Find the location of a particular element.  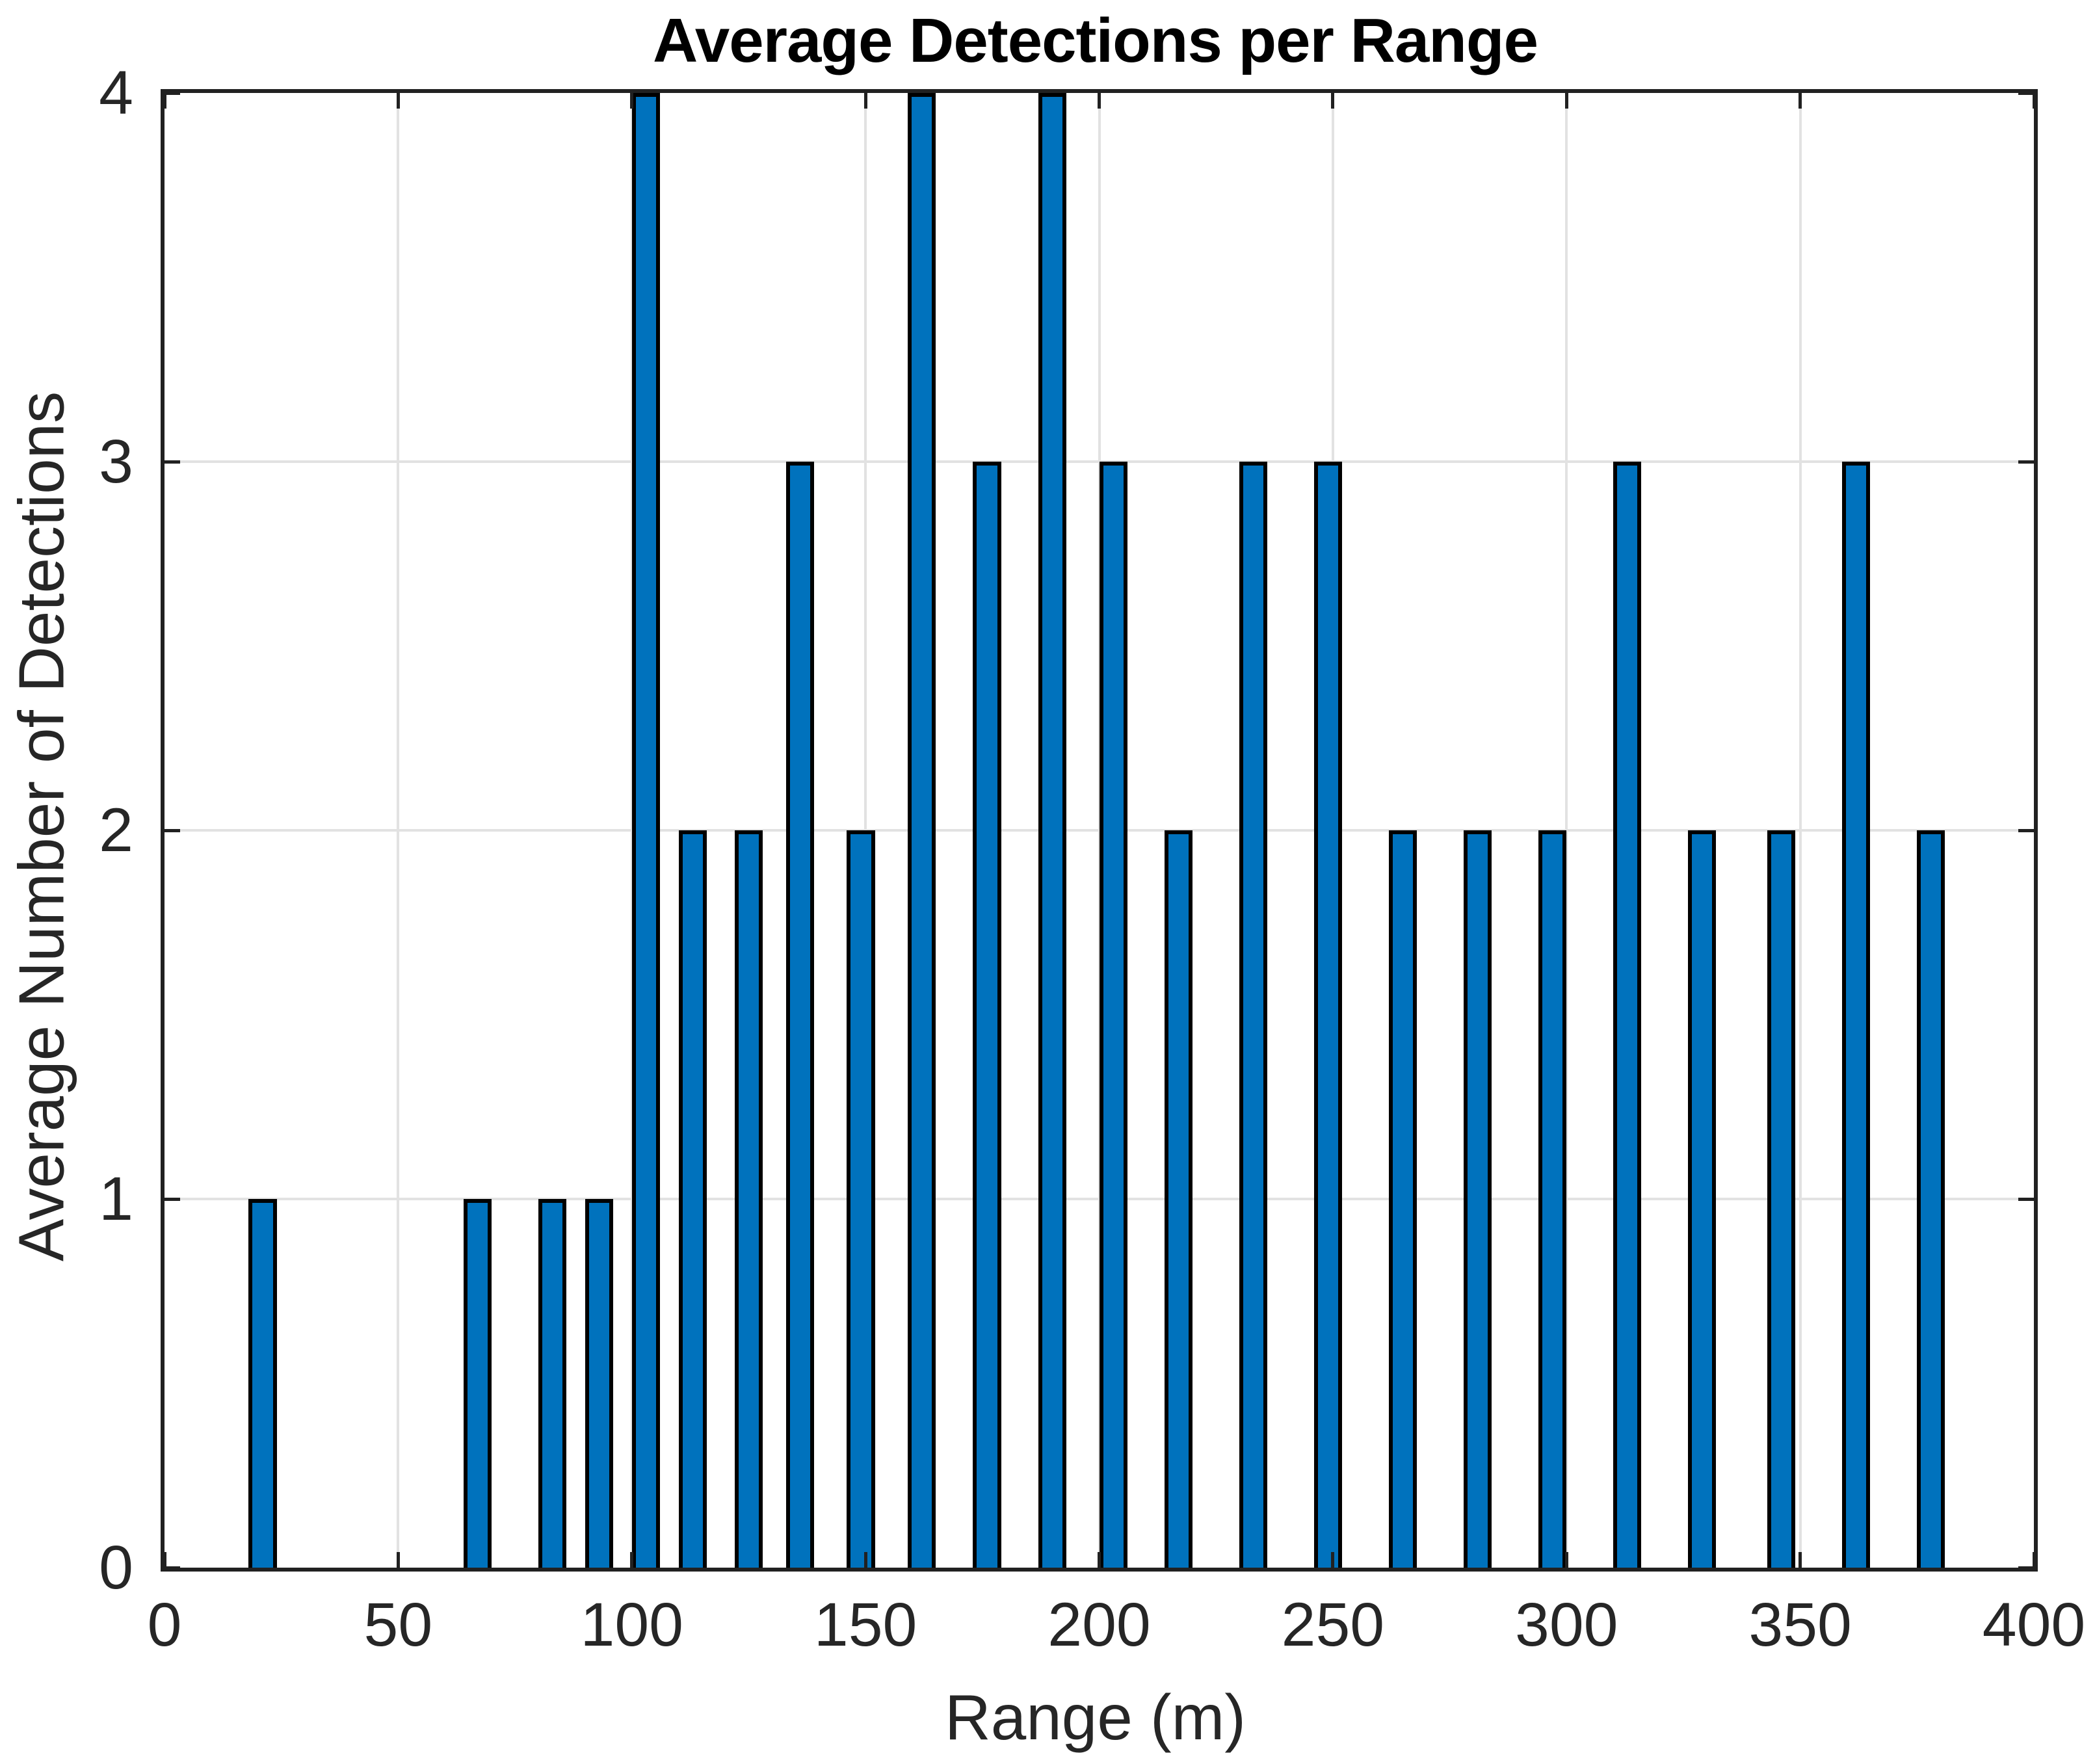

x-tick-label: 250 is located at coordinates (1333, 1624).